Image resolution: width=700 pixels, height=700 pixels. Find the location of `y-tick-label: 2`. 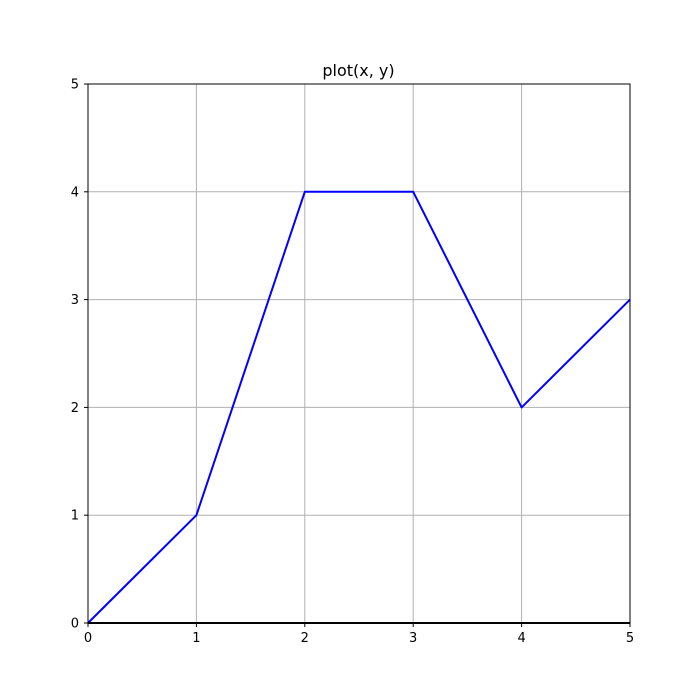

y-tick-label: 2 is located at coordinates (75, 408).